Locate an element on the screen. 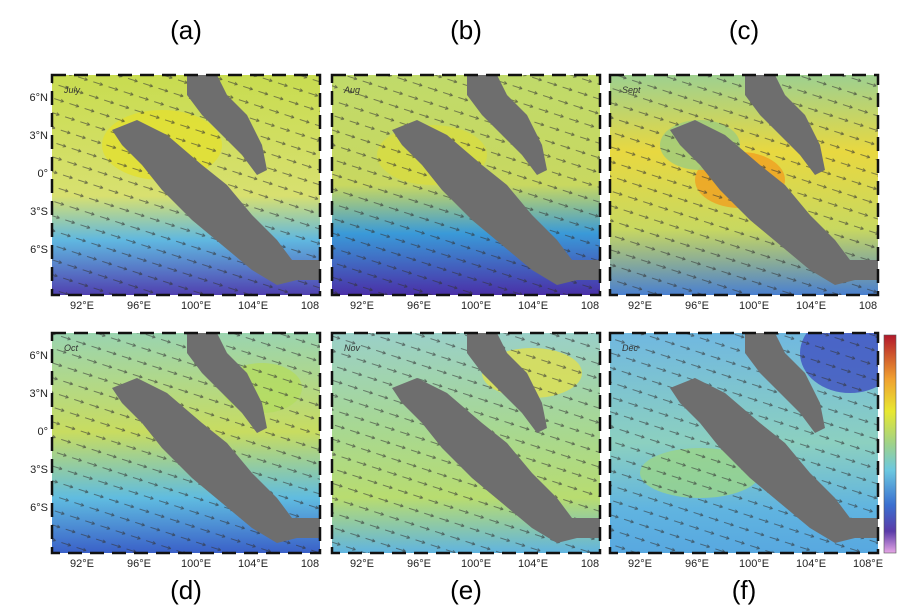  panel-label: (f) is located at coordinates (744, 590).